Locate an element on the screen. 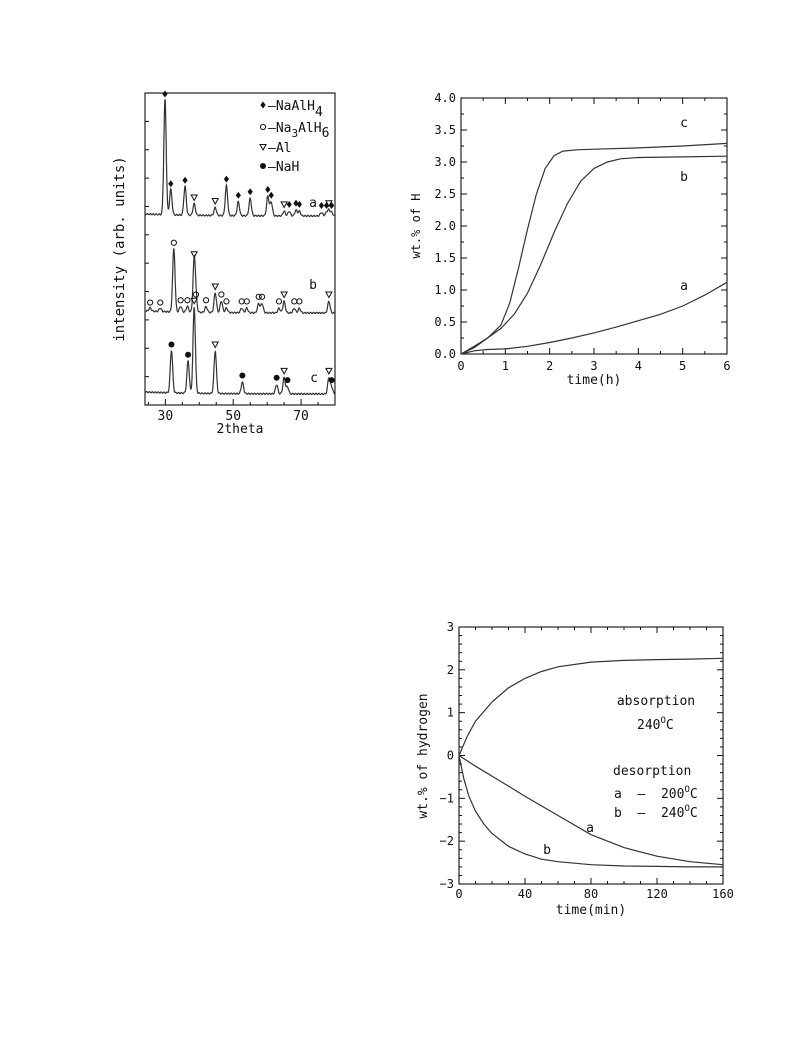 This screenshot has width=797, height=1064. kin-x-tick-label: 6 is located at coordinates (726, 366).